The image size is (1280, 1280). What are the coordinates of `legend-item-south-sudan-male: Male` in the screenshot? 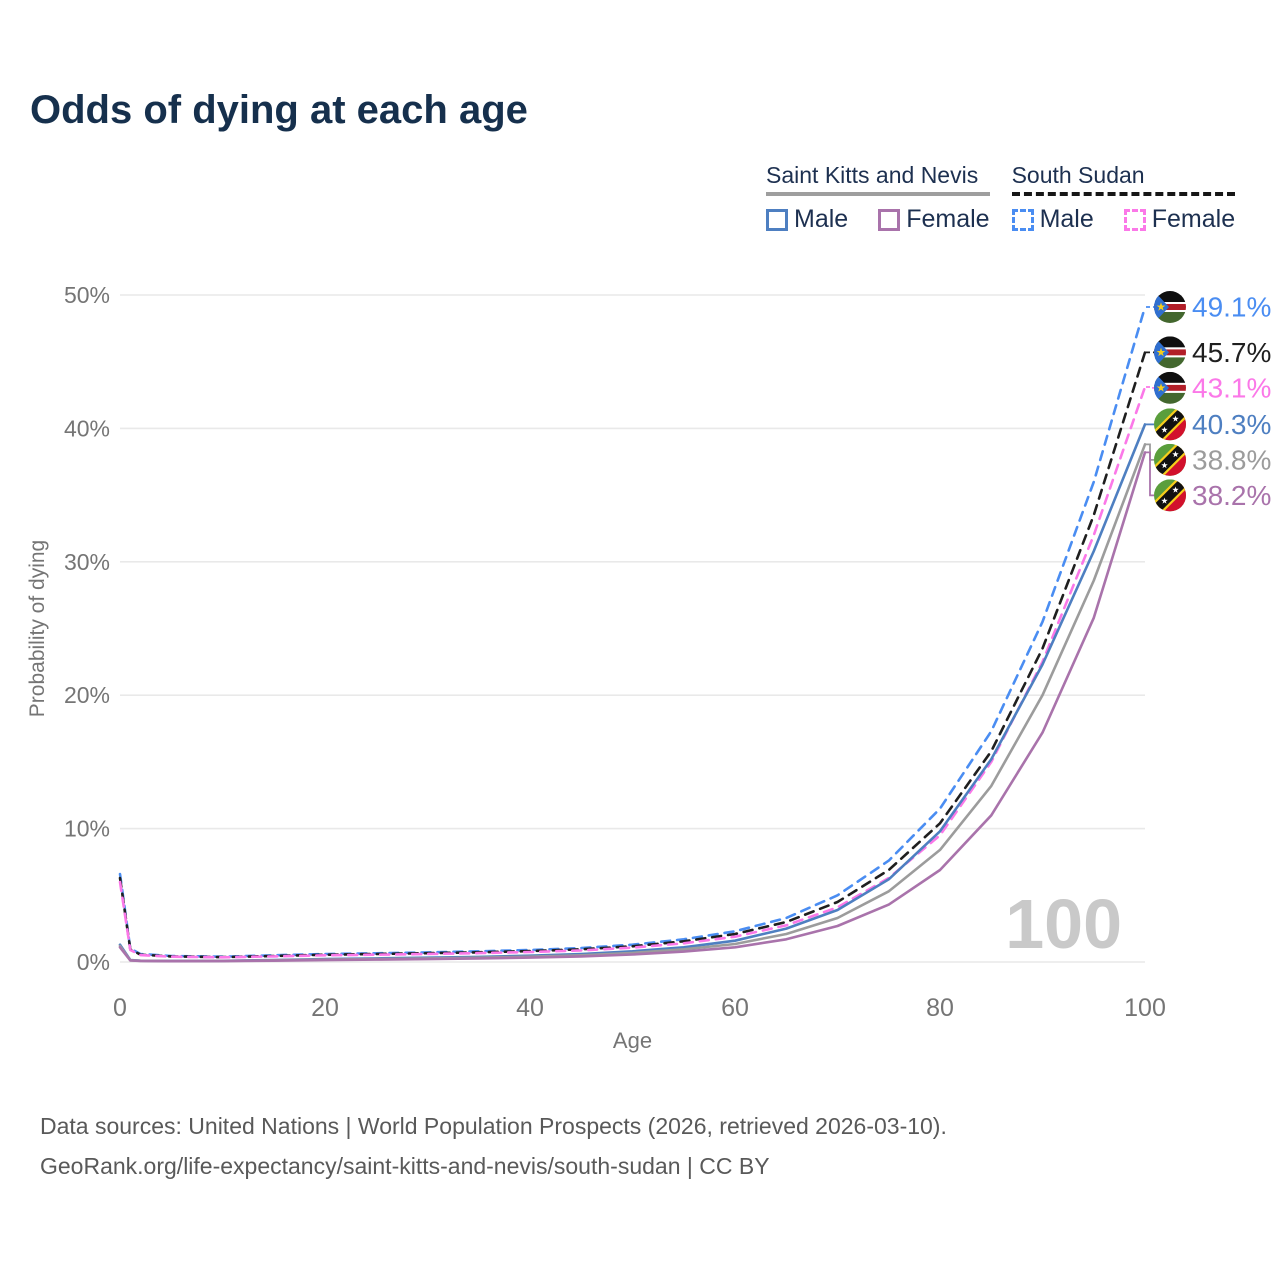 It's located at (1052, 219).